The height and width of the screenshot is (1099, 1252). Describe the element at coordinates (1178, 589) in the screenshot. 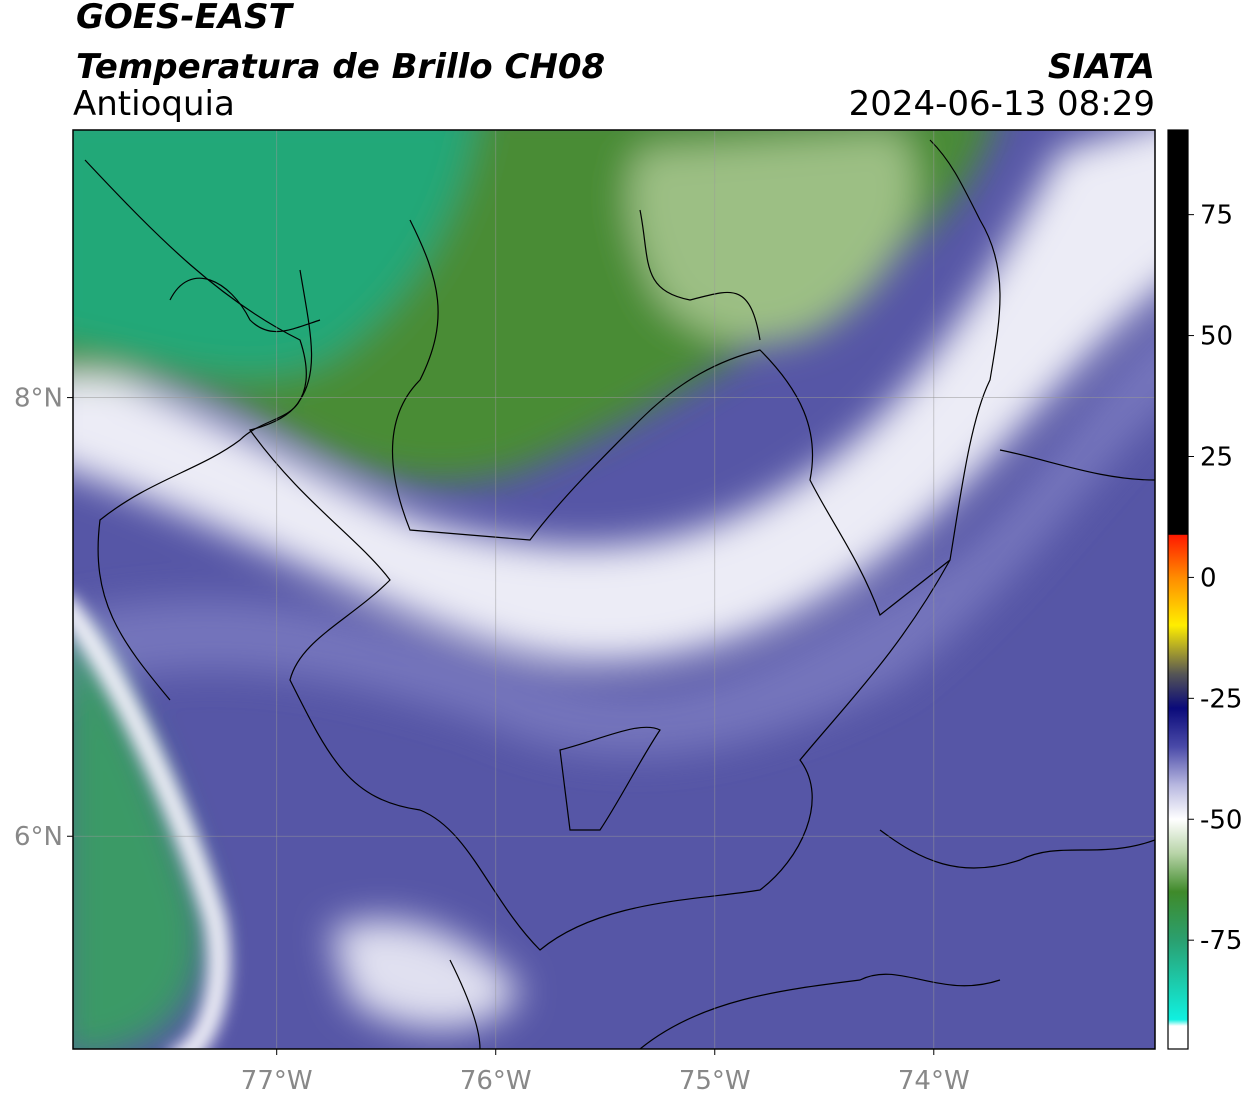

I see `colorbar` at that location.